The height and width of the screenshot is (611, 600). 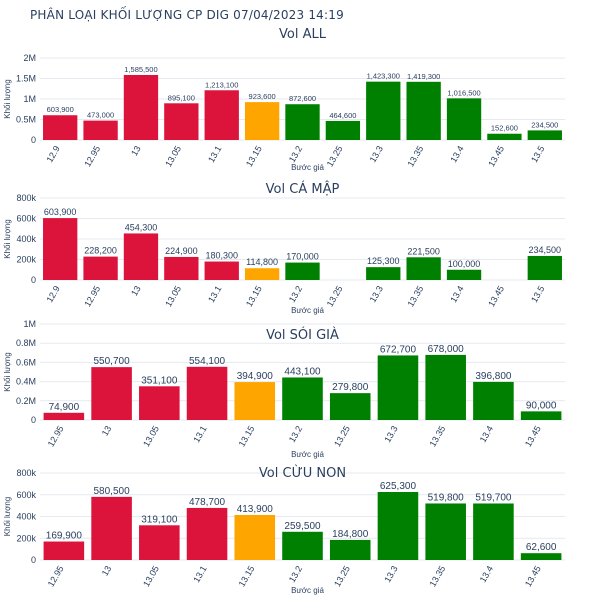 What do you see at coordinates (302, 526) in the screenshot?
I see `data-label: 259,500` at bounding box center [302, 526].